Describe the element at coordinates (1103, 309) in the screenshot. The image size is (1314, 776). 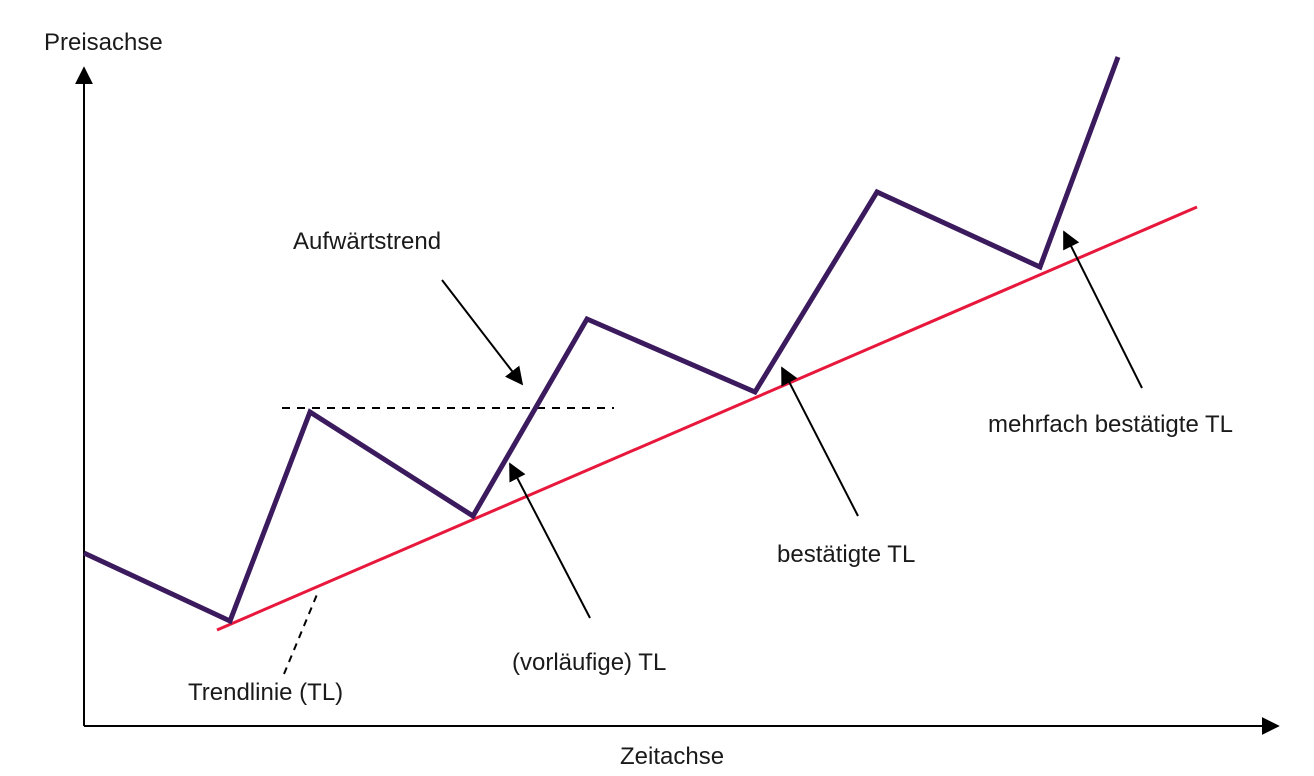
I see `multi-confirmed-tl-arrow` at that location.